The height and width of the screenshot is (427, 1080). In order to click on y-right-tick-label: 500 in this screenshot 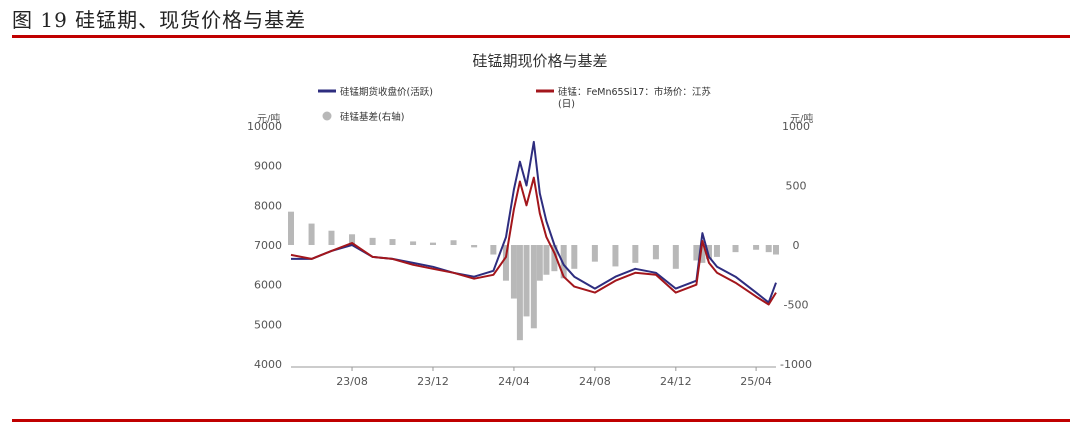, I will do `click(796, 186)`.